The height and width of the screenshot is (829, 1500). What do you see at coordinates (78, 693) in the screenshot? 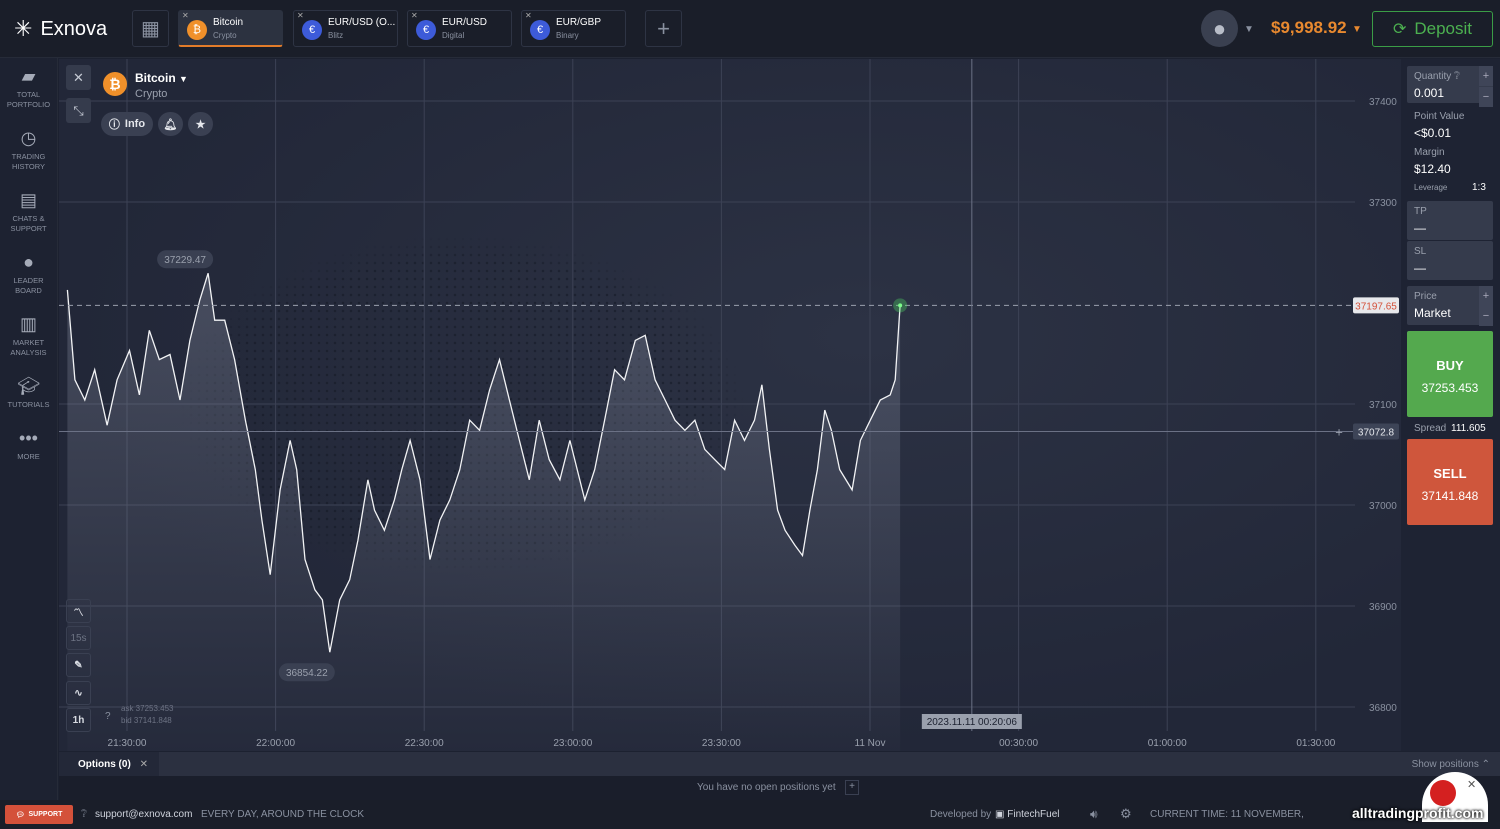
I see `indicators-button: ∿` at bounding box center [78, 693].